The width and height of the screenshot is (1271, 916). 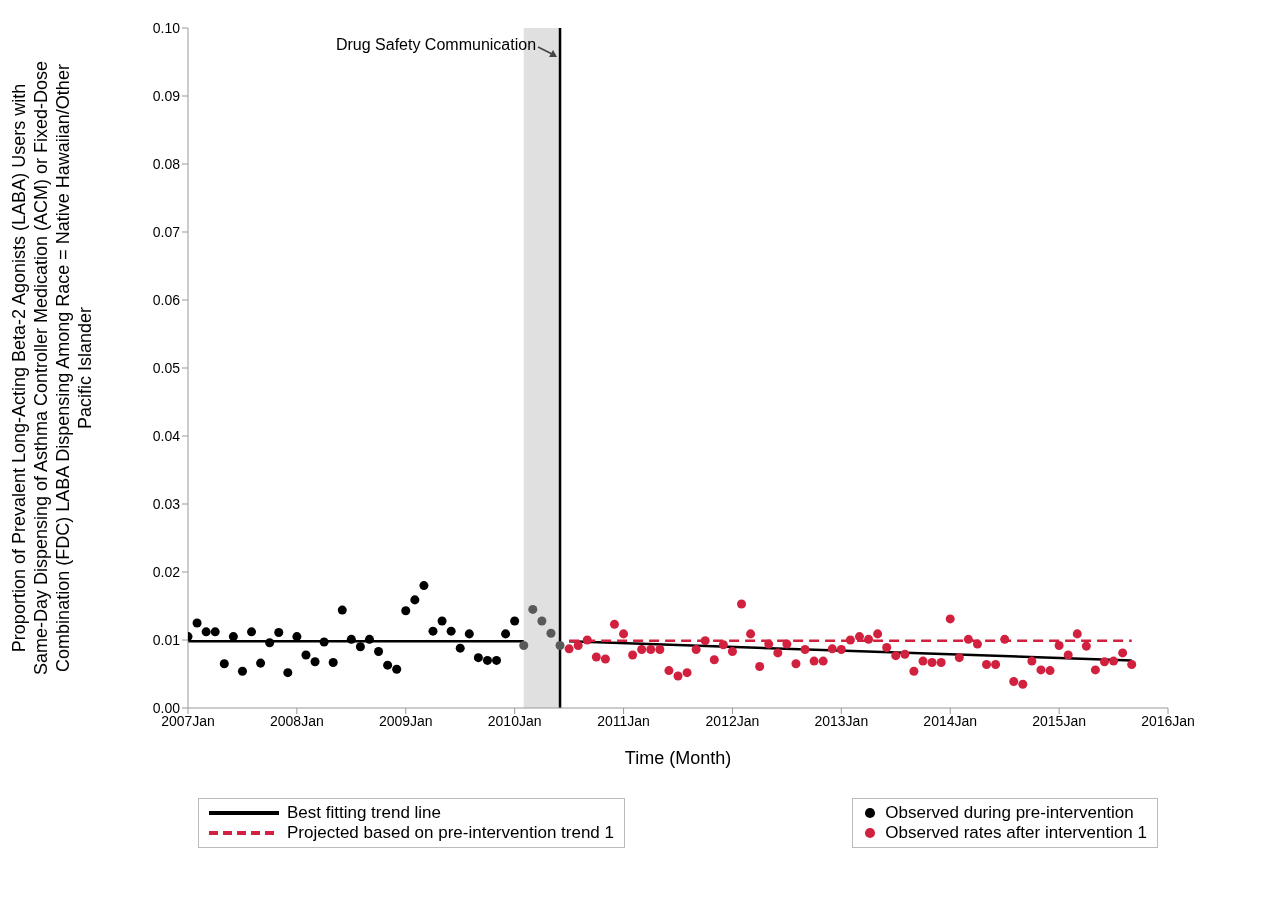 What do you see at coordinates (166, 435) in the screenshot?
I see `y-tick-label: 0.04` at bounding box center [166, 435].